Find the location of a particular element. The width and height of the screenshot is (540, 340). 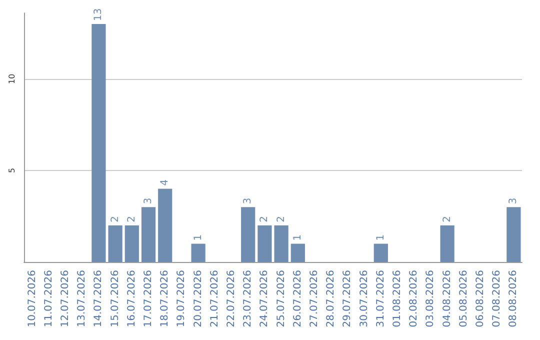

x-tick-label: 03.08.2026 is located at coordinates (430, 299).